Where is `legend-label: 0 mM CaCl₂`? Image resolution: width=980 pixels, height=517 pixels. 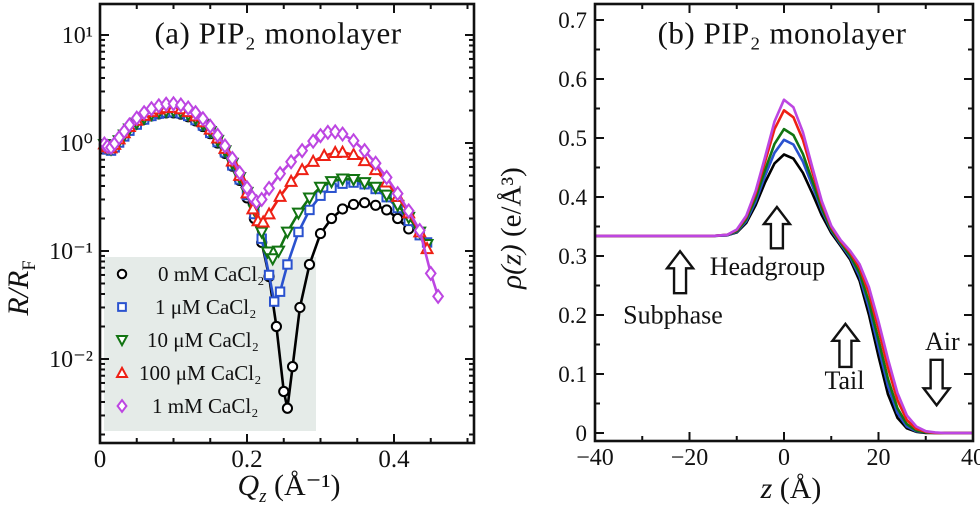 legend-label: 0 mM CaCl₂ is located at coordinates (211, 274).